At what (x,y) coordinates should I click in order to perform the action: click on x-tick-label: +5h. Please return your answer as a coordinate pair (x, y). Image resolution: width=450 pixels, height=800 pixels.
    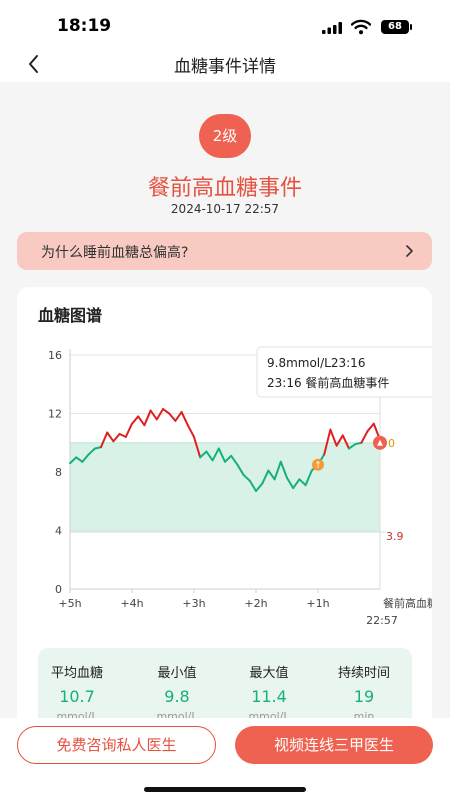
    Looking at the image, I should click on (69, 603).